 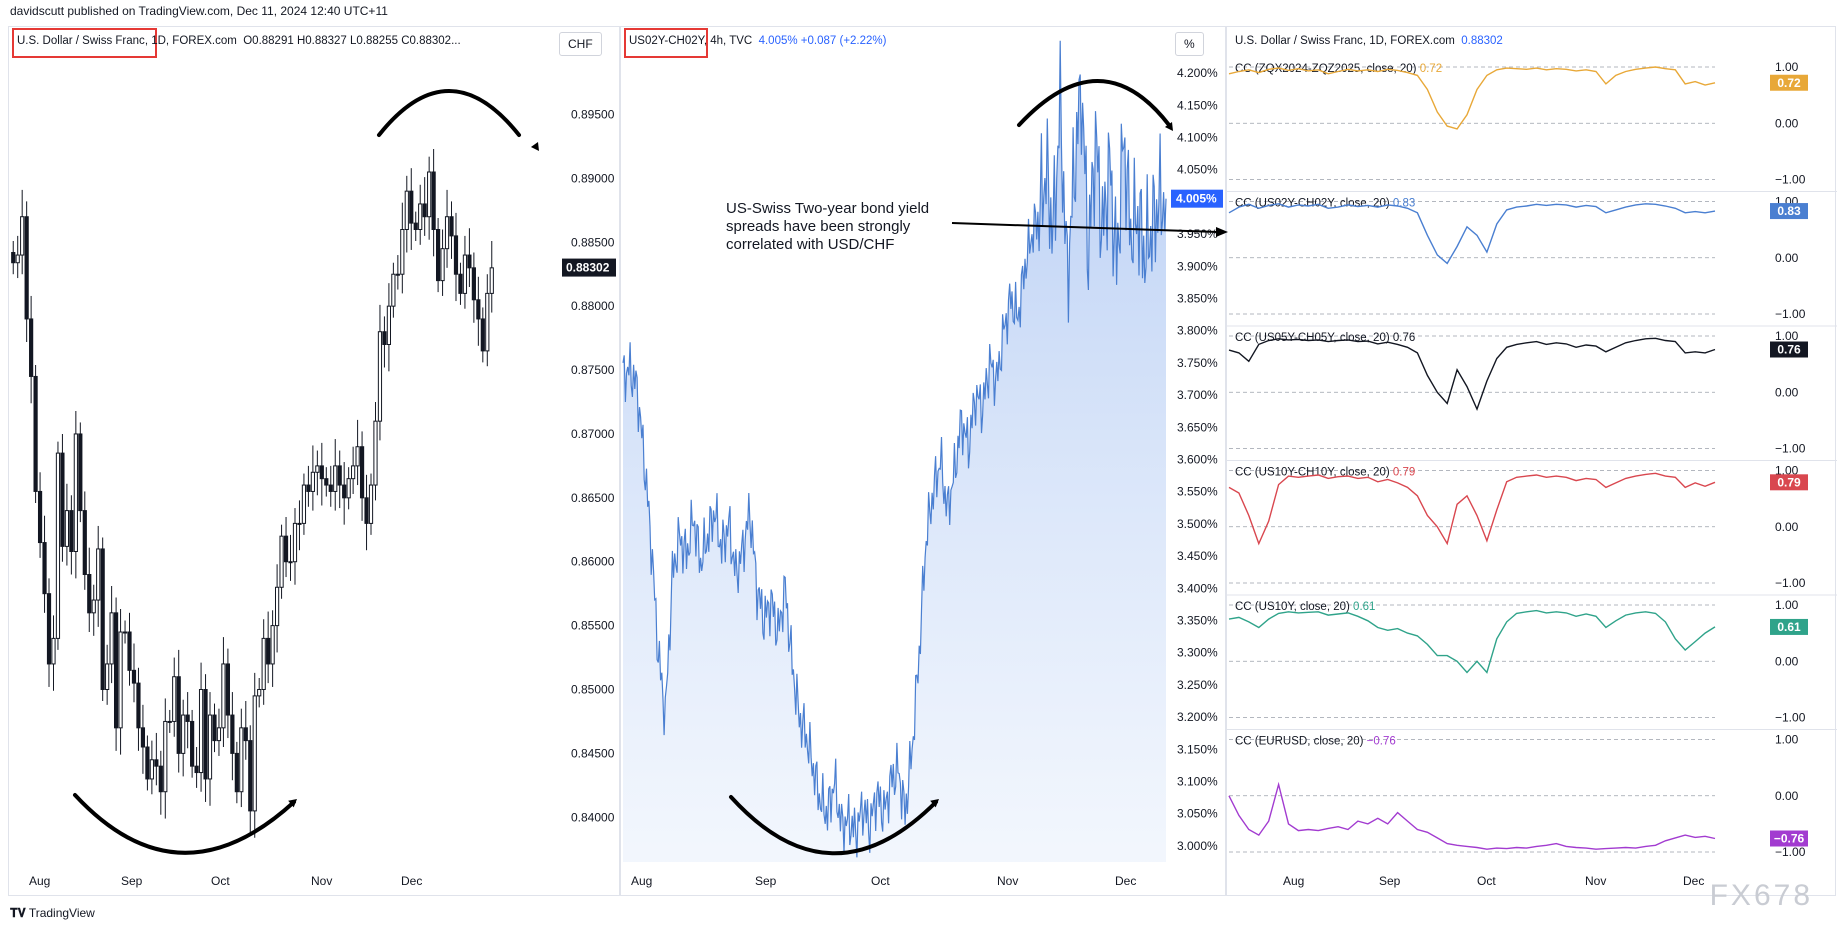 I want to click on pane-value-badge, so click(x=1789, y=211).